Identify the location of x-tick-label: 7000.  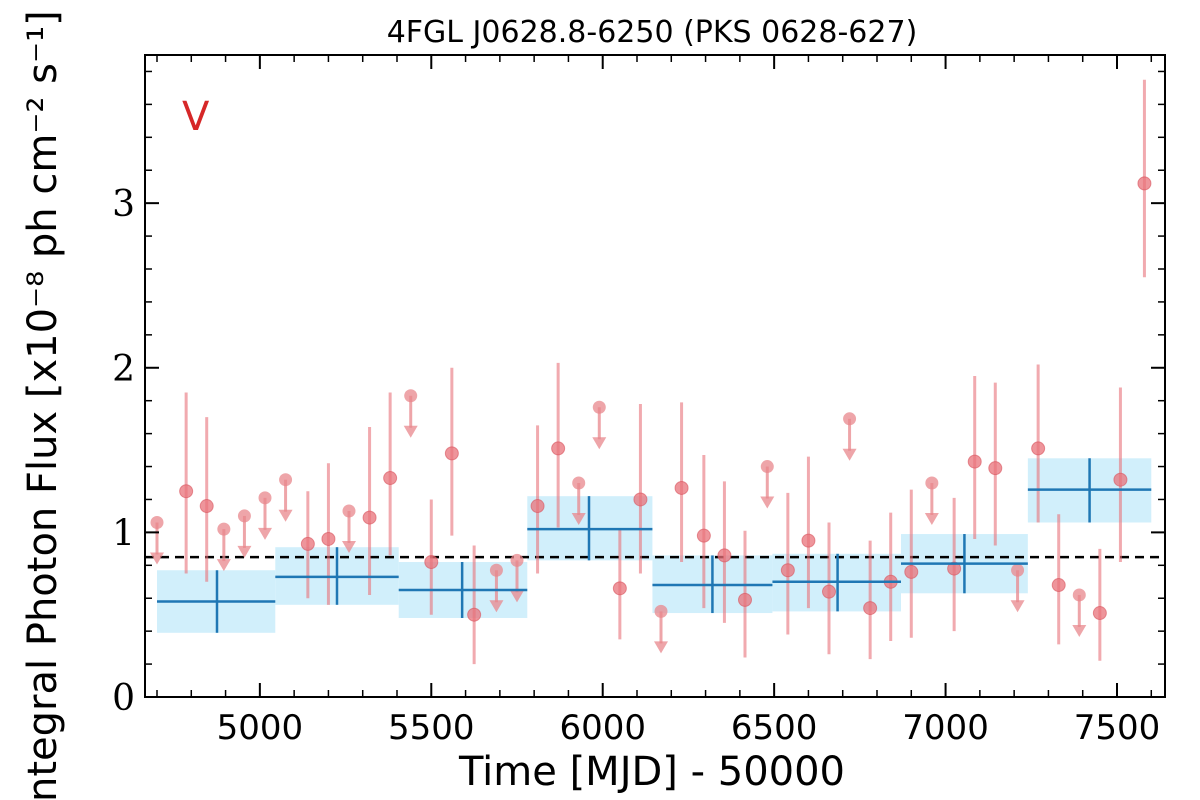
(945, 728).